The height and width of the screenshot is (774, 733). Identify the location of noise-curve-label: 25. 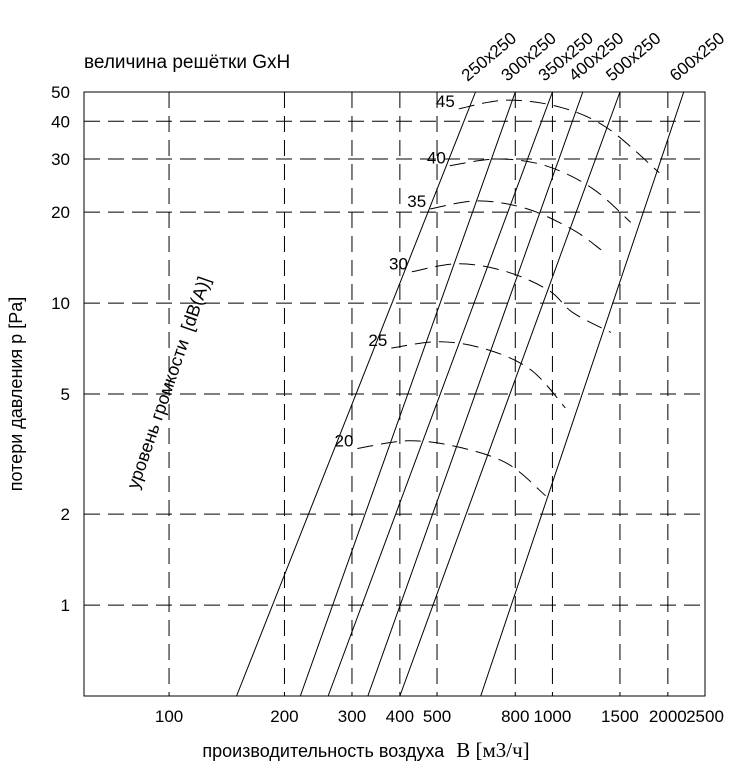
(377, 340).